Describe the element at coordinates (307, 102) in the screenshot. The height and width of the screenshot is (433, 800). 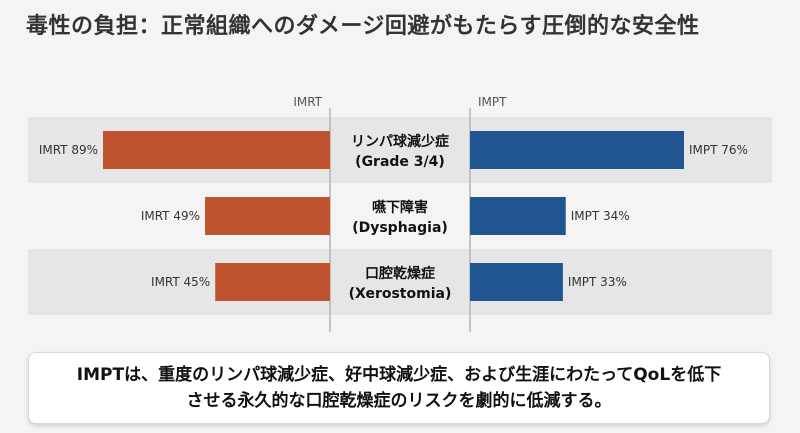
I see `column-header-imrt: IMRT` at that location.